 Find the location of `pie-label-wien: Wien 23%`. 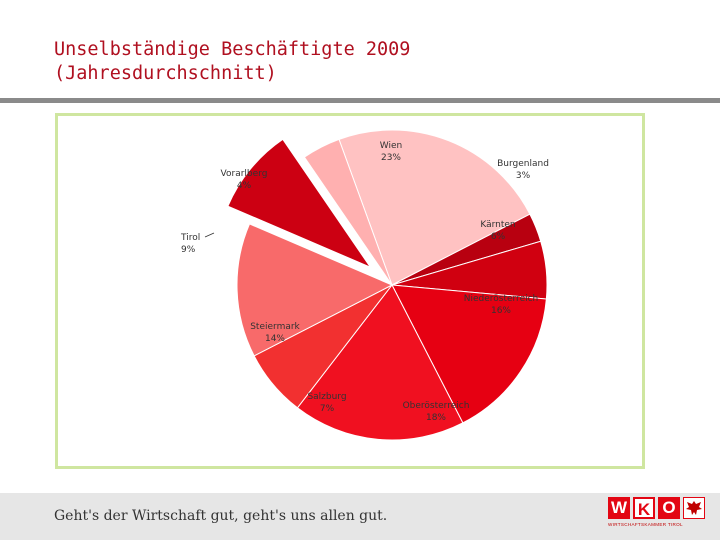

pie-label-wien: Wien 23% is located at coordinates (391, 152).